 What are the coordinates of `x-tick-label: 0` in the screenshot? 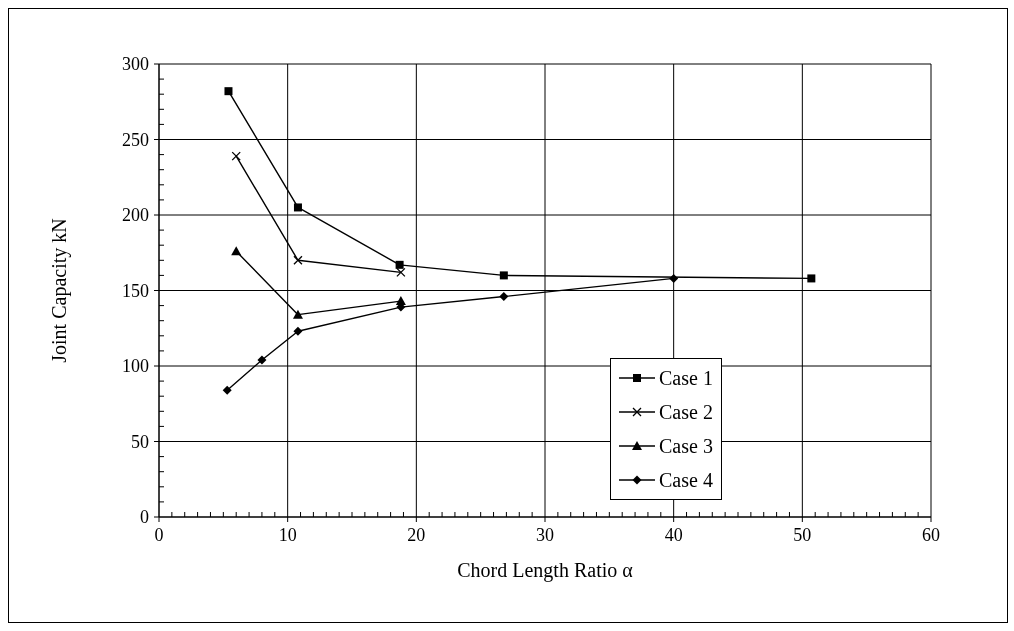 It's located at (159, 535).